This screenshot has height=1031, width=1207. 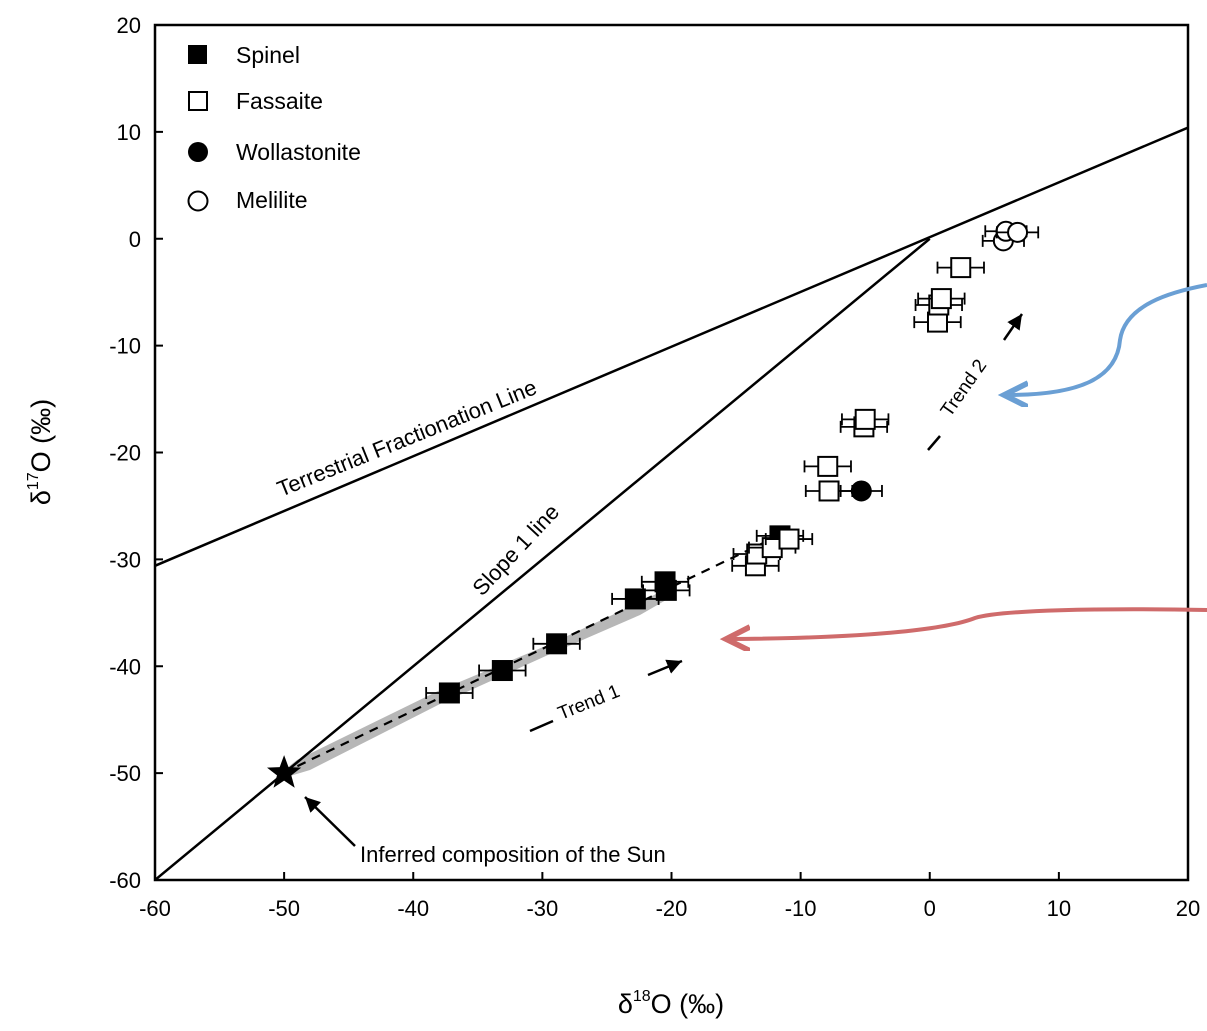 What do you see at coordinates (968, 623) in the screenshot?
I see `red-curved-arrow` at bounding box center [968, 623].